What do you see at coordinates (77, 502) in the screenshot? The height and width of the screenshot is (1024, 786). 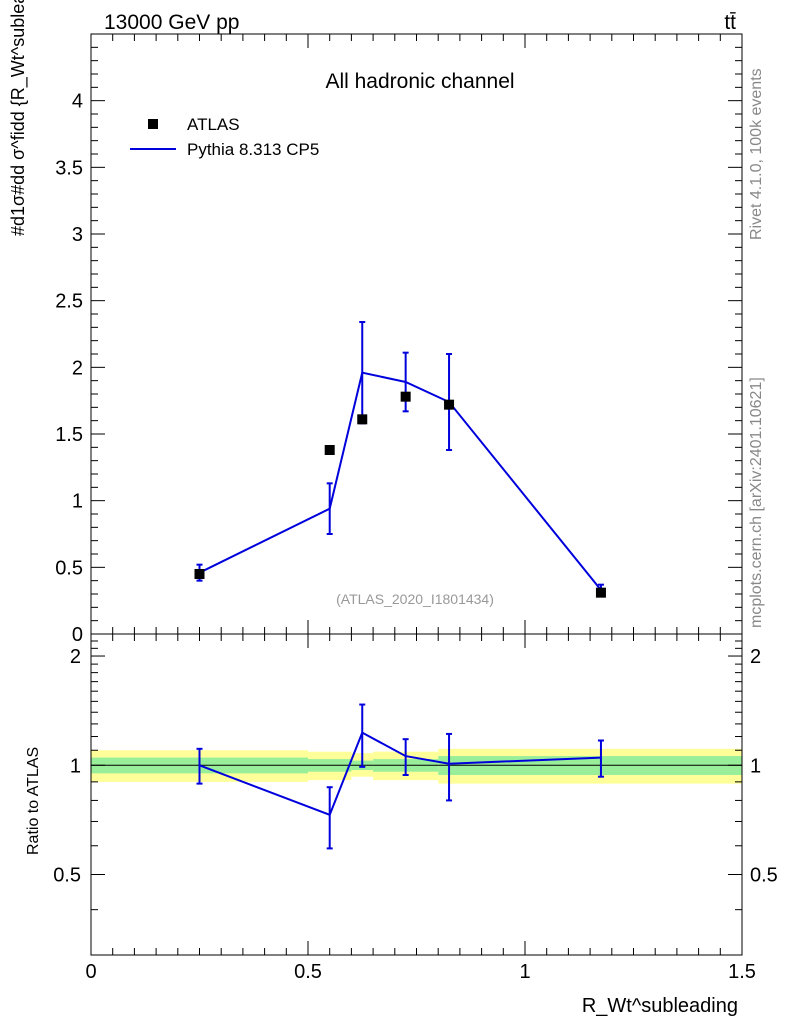 I see `y-tick-label: 1` at bounding box center [77, 502].